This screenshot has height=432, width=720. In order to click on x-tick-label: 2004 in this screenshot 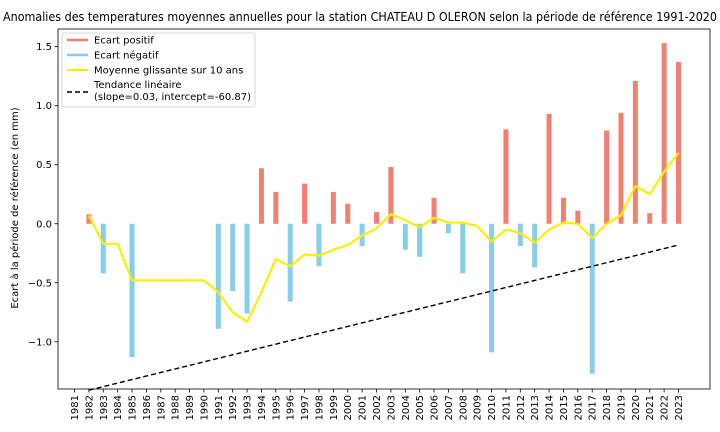, I will do `click(406, 407)`.